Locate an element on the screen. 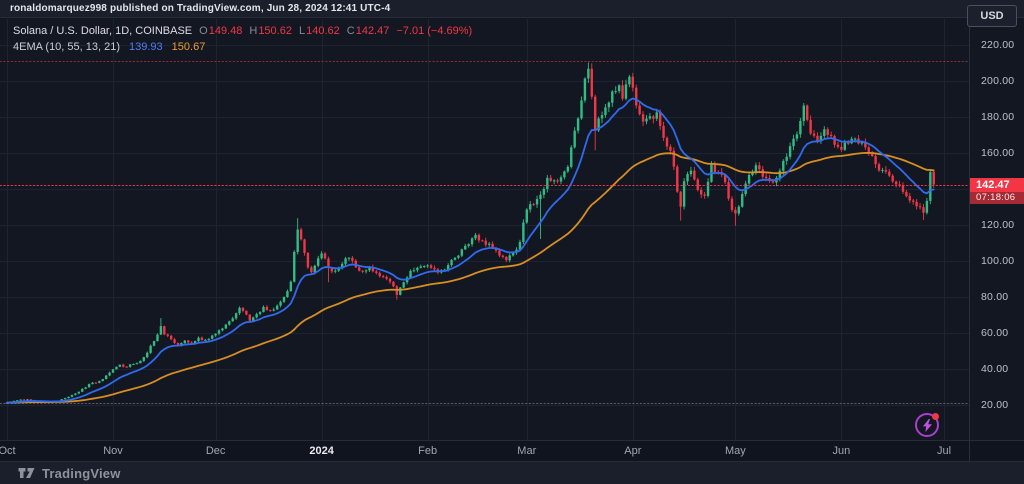 The height and width of the screenshot is (484, 1024). indicator-row: 4EMA (10, 55, 13, 21) 139.93 150.67 is located at coordinates (242, 47).